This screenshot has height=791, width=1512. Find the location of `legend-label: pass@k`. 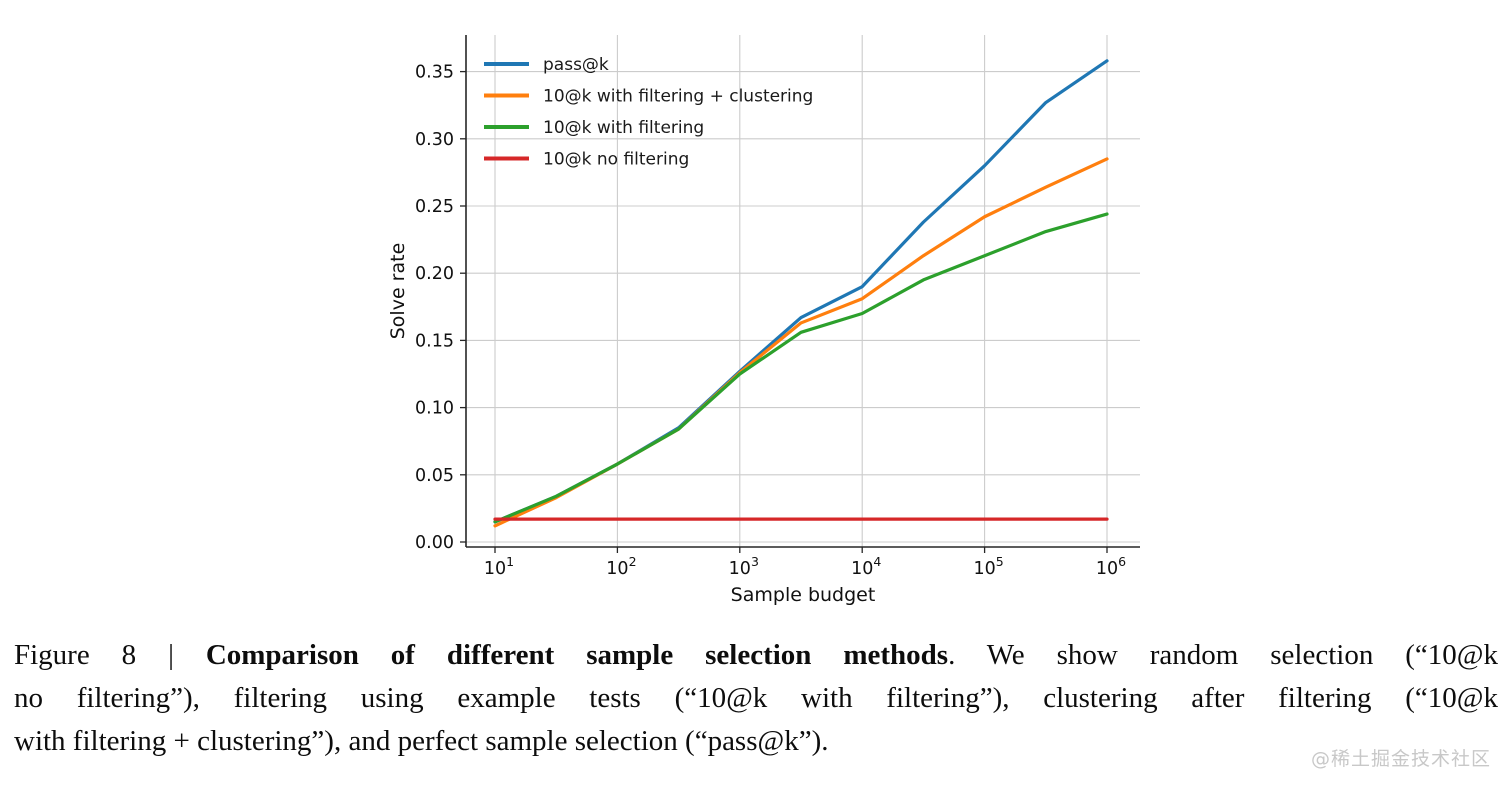

legend-label: pass@k is located at coordinates (576, 65).